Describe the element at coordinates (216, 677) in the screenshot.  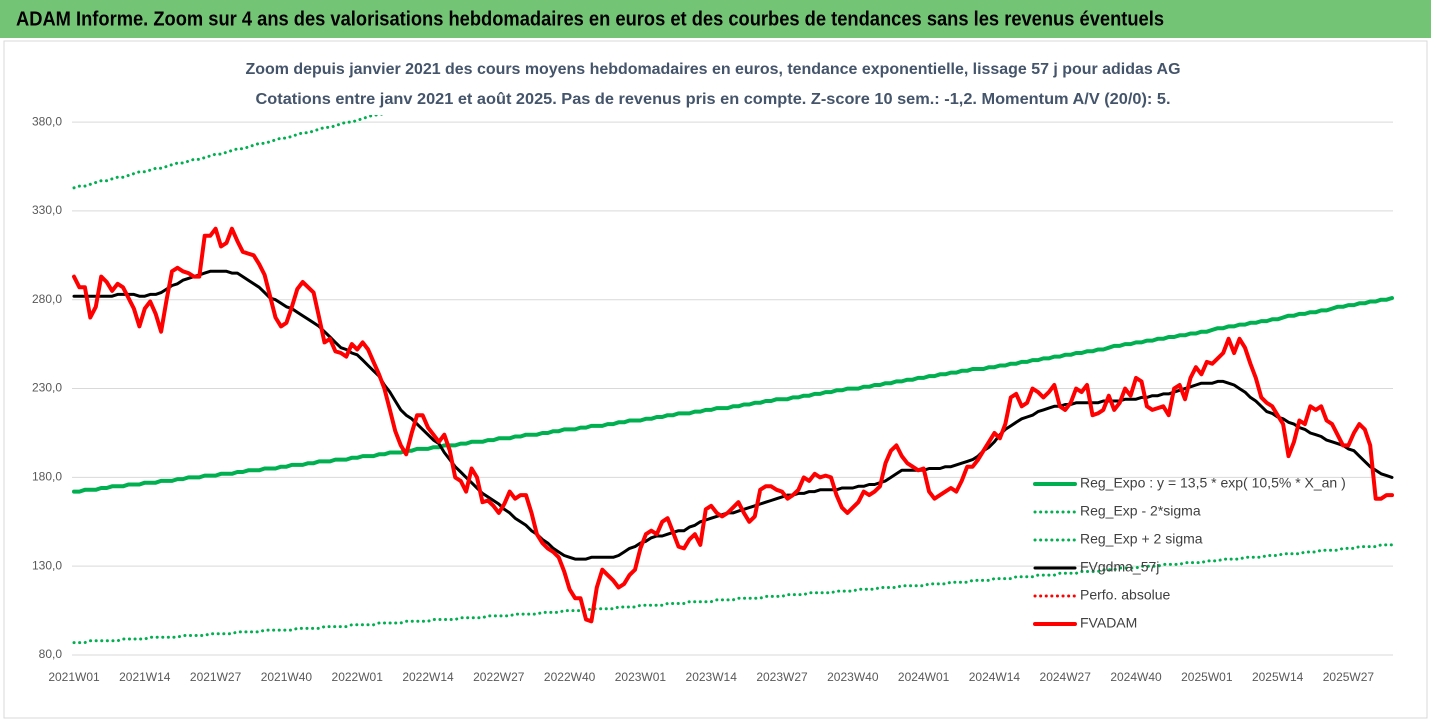
I see `x-tick-label: 2021W27` at that location.